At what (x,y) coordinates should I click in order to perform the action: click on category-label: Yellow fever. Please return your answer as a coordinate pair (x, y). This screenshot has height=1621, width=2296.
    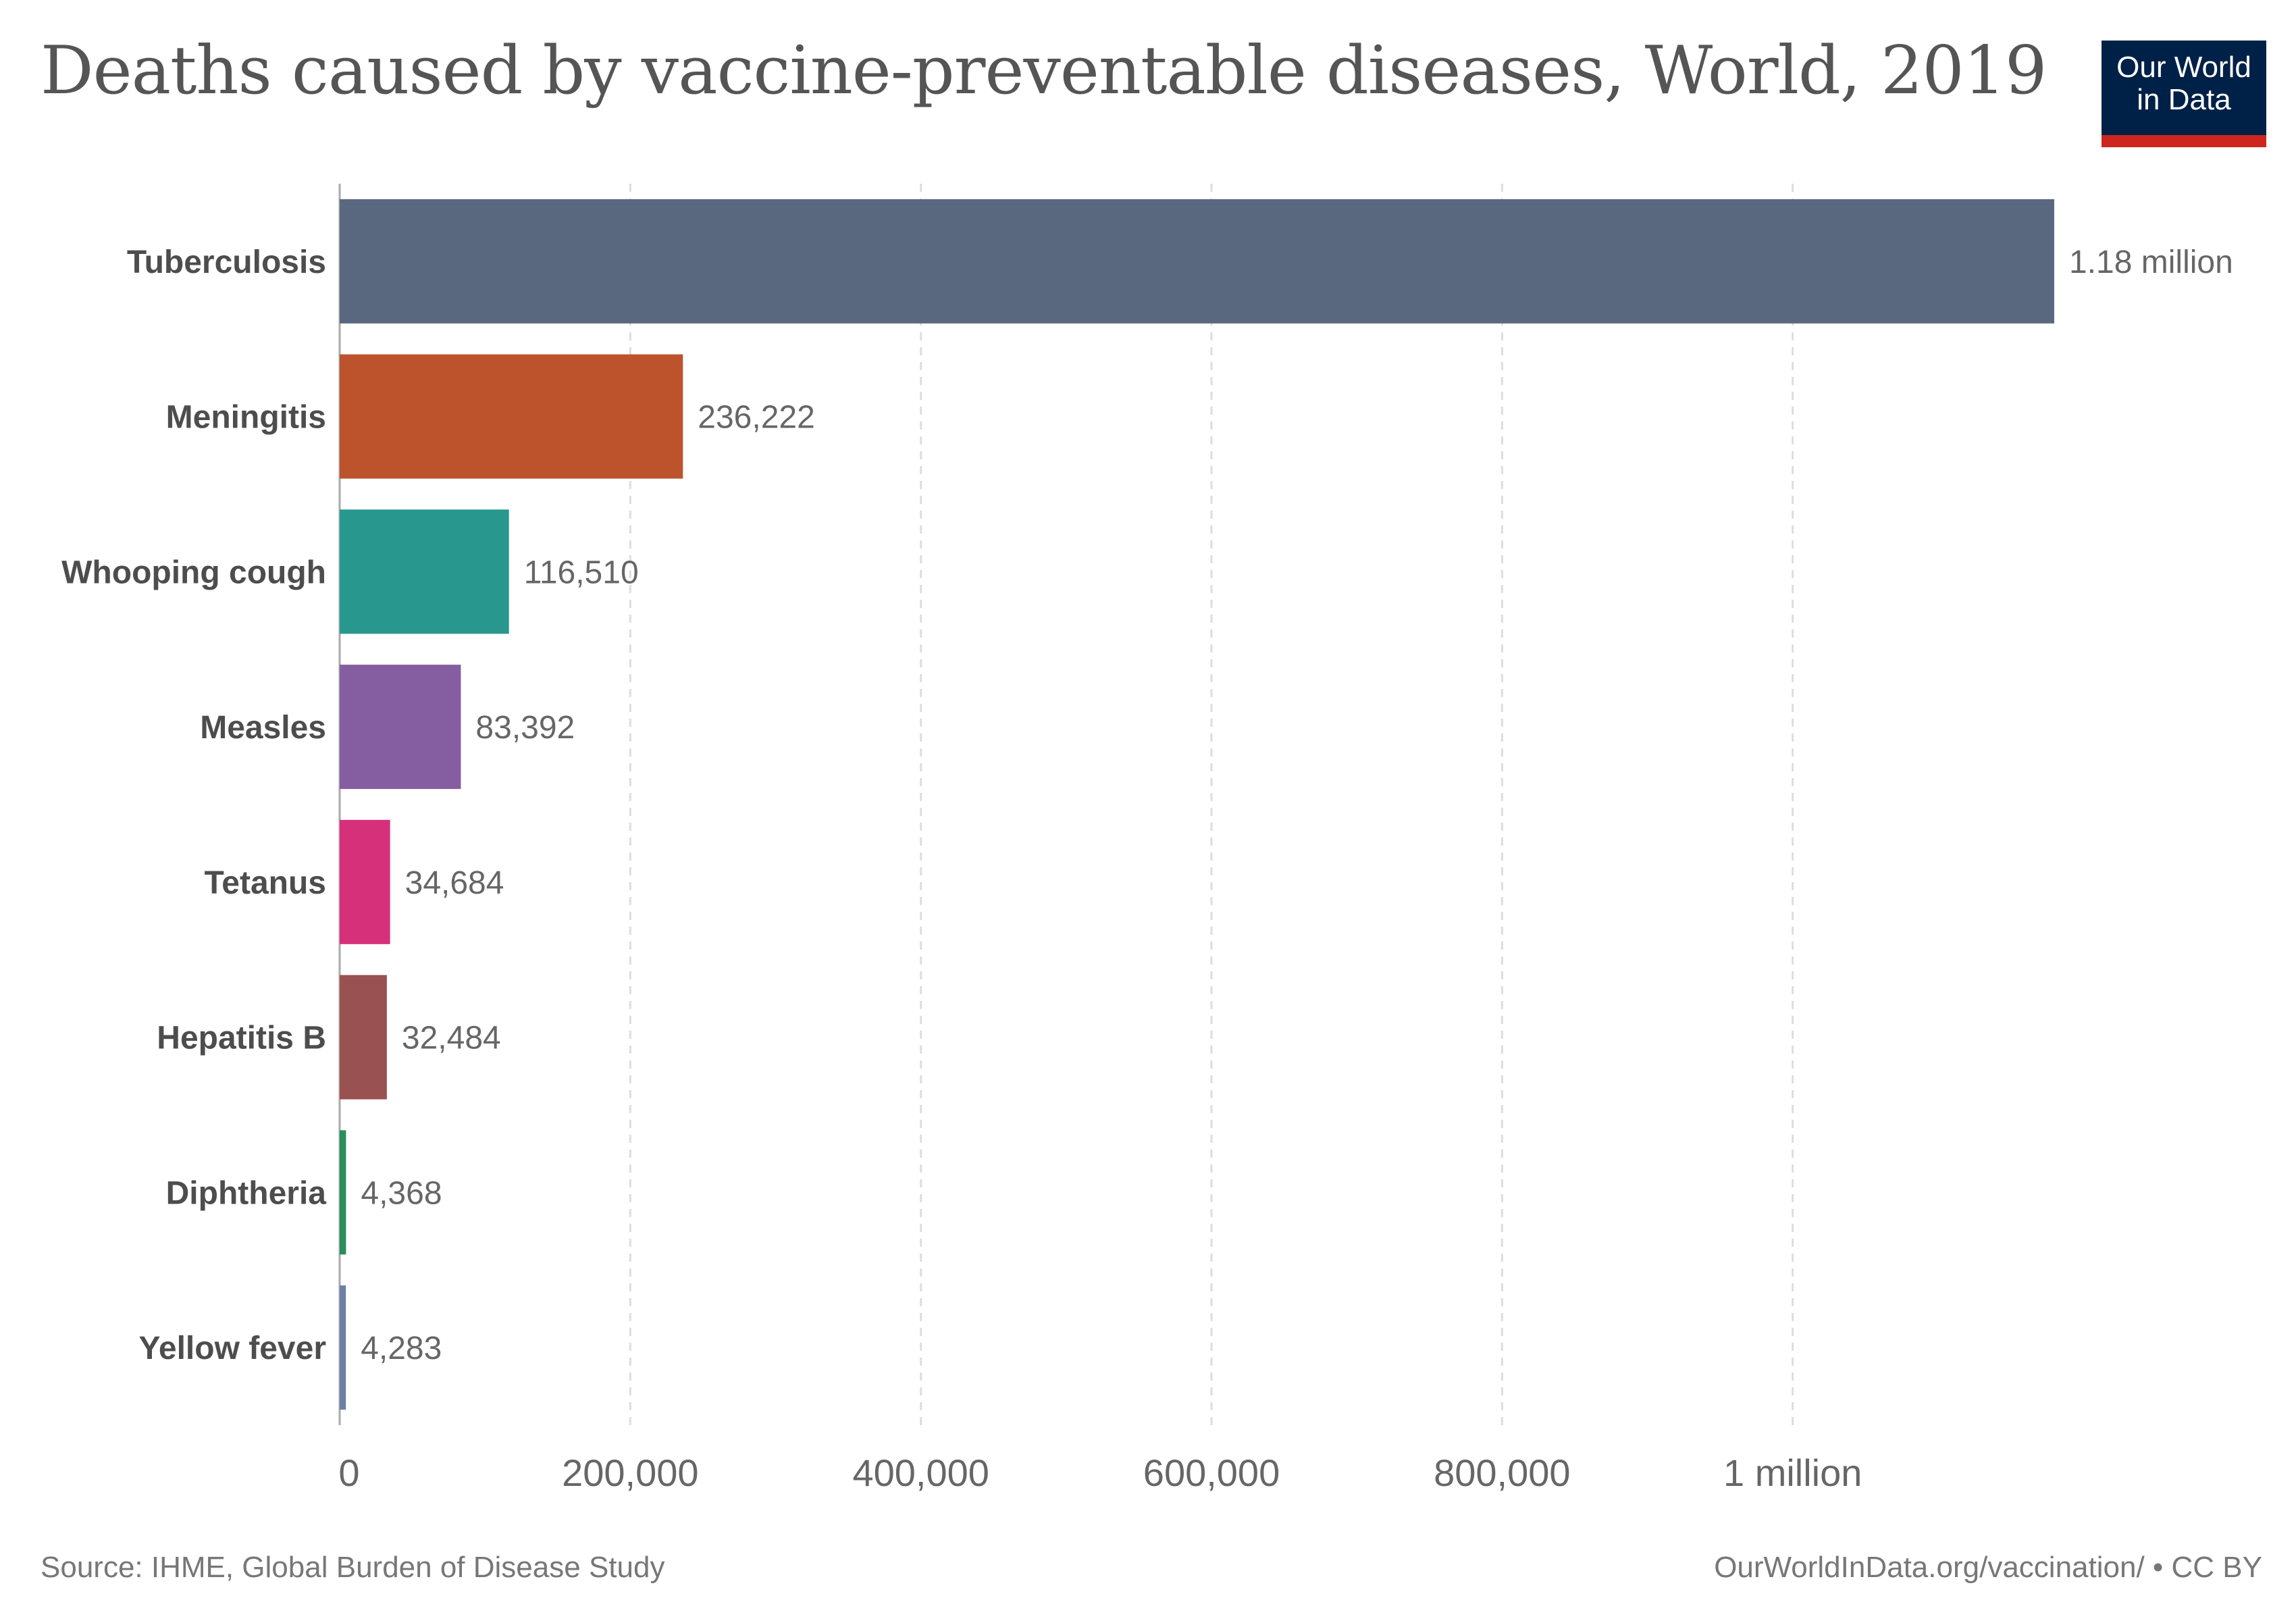
    Looking at the image, I should click on (233, 1348).